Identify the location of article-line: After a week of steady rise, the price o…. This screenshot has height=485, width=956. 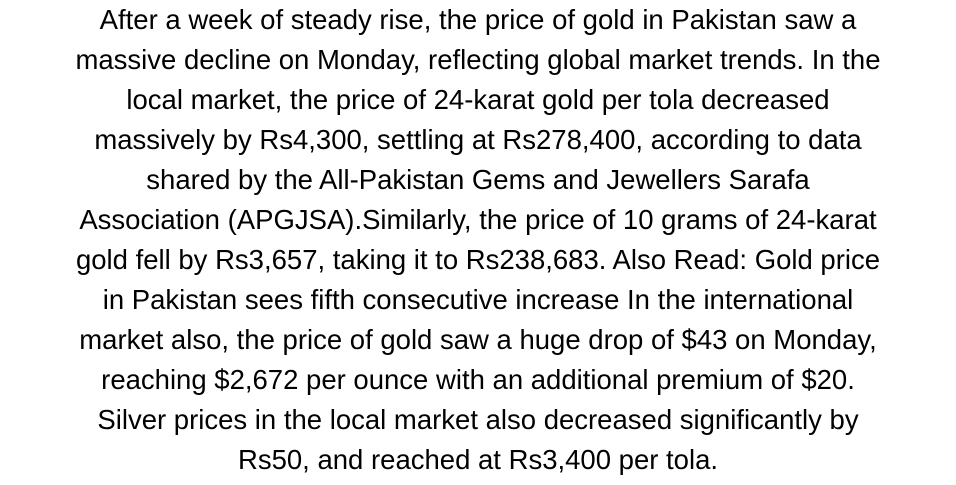
(478, 19).